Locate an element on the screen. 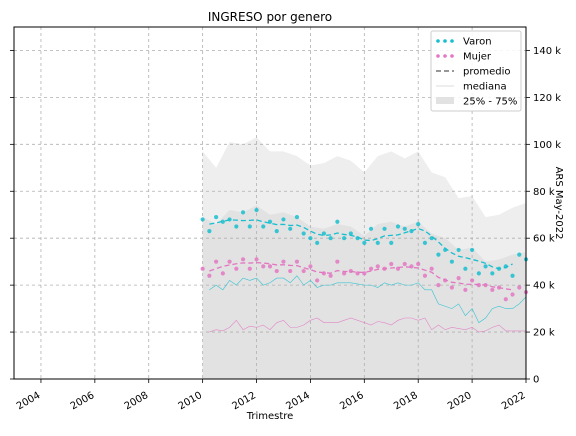 The height and width of the screenshot is (436, 576). y-tick-label: 100 k is located at coordinates (547, 145).